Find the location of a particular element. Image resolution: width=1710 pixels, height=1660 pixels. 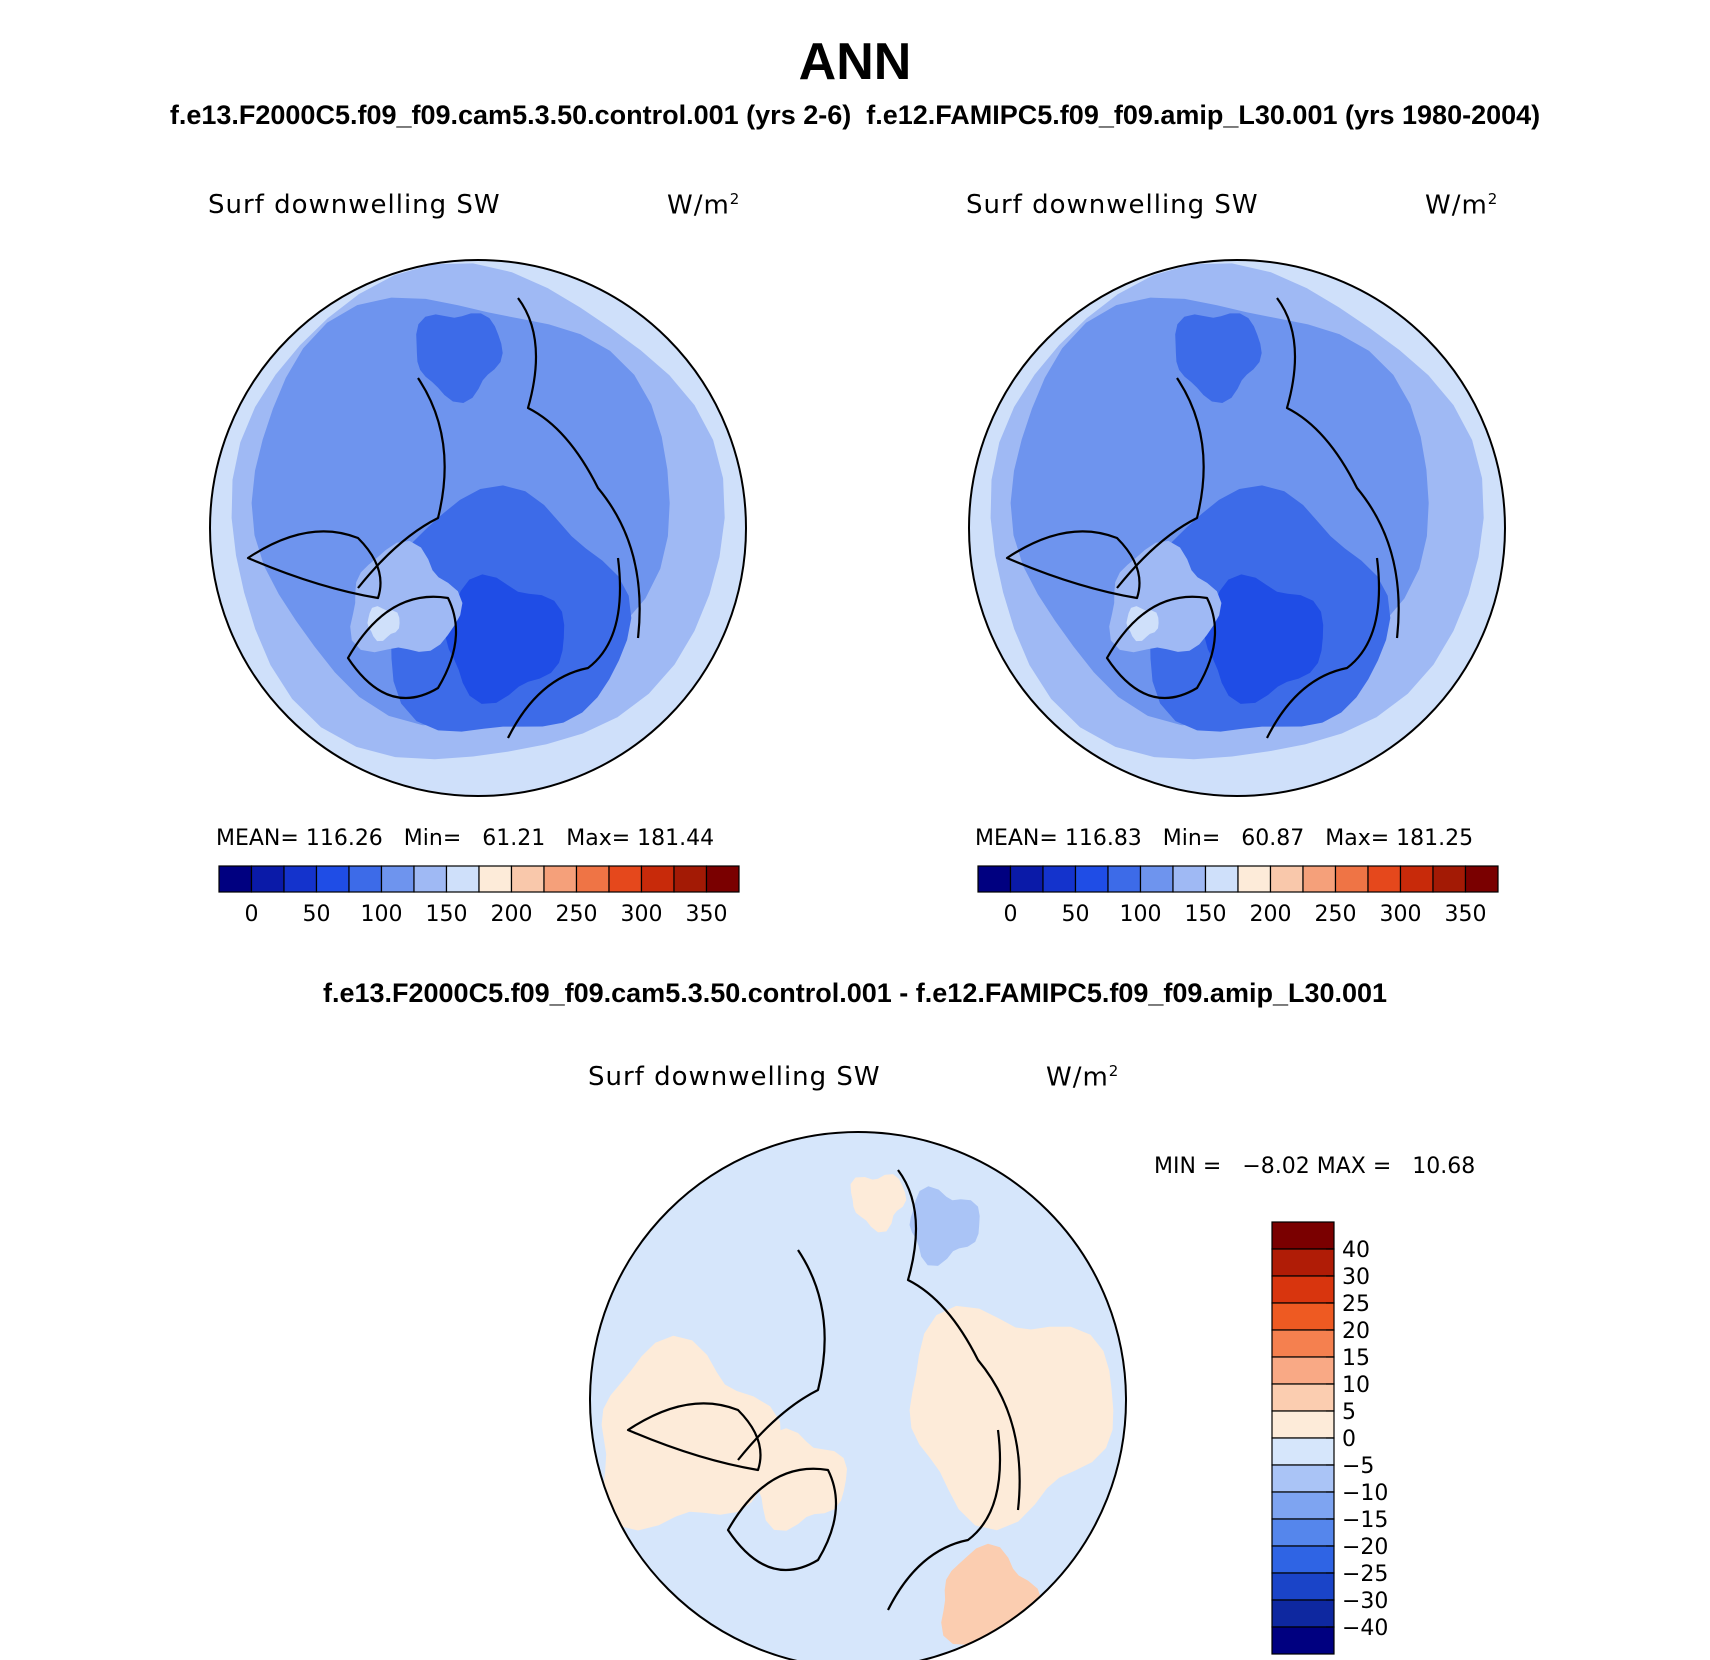

panel2-variable-label: Surf downwelling SW is located at coordinates (1112, 205).